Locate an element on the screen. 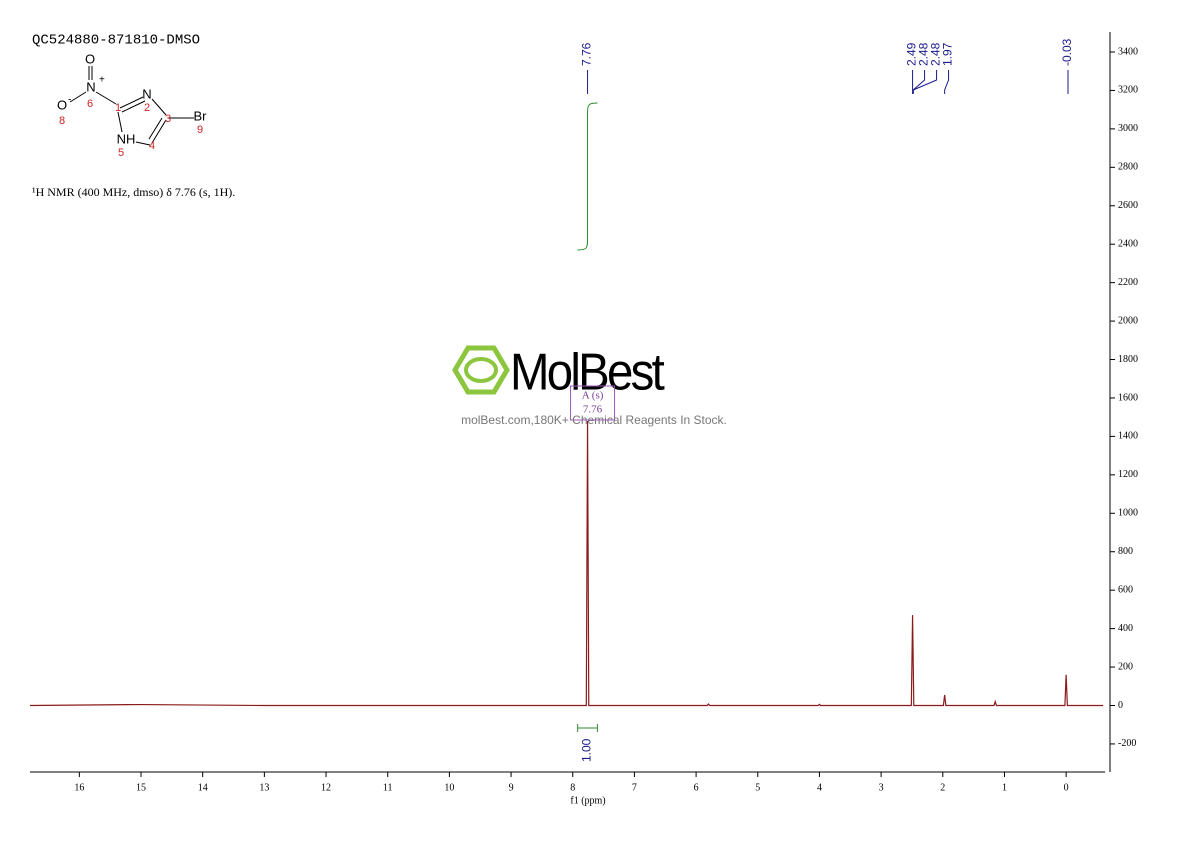 This screenshot has height=841, width=1190. y-tick-label: 2200 is located at coordinates (1128, 282).